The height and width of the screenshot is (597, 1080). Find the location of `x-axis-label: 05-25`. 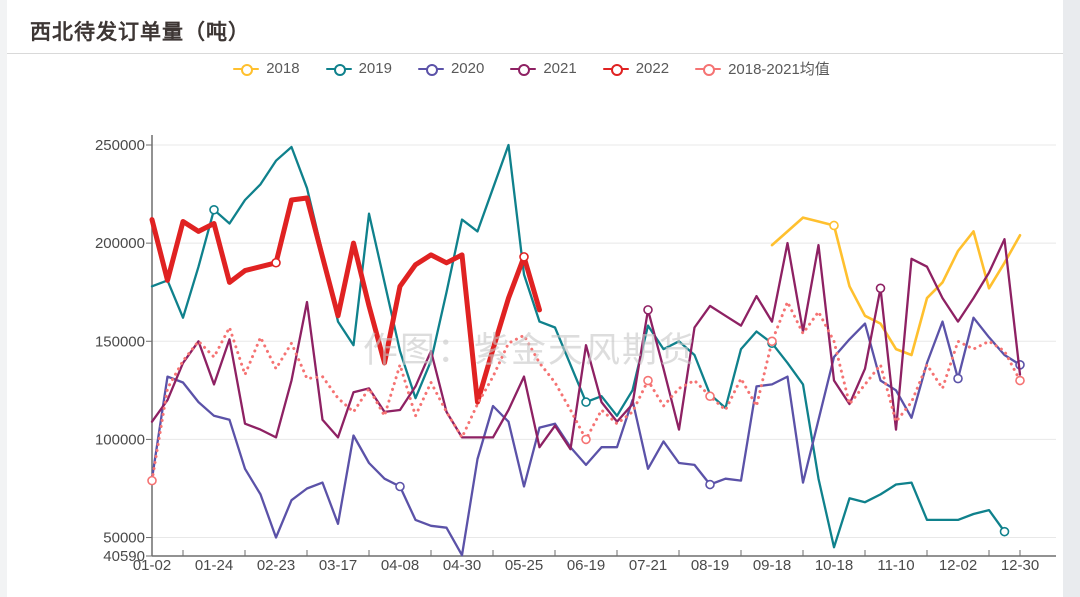

x-axis-label: 05-25 is located at coordinates (524, 565).